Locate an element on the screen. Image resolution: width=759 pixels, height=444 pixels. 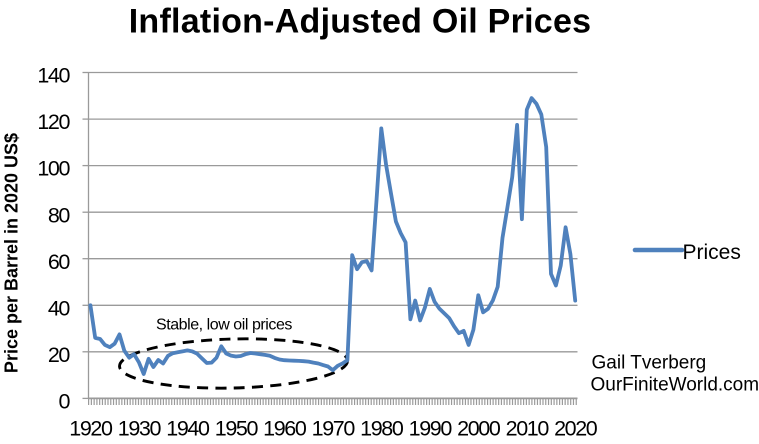
svg-text: 1980 is located at coordinates (382, 429).